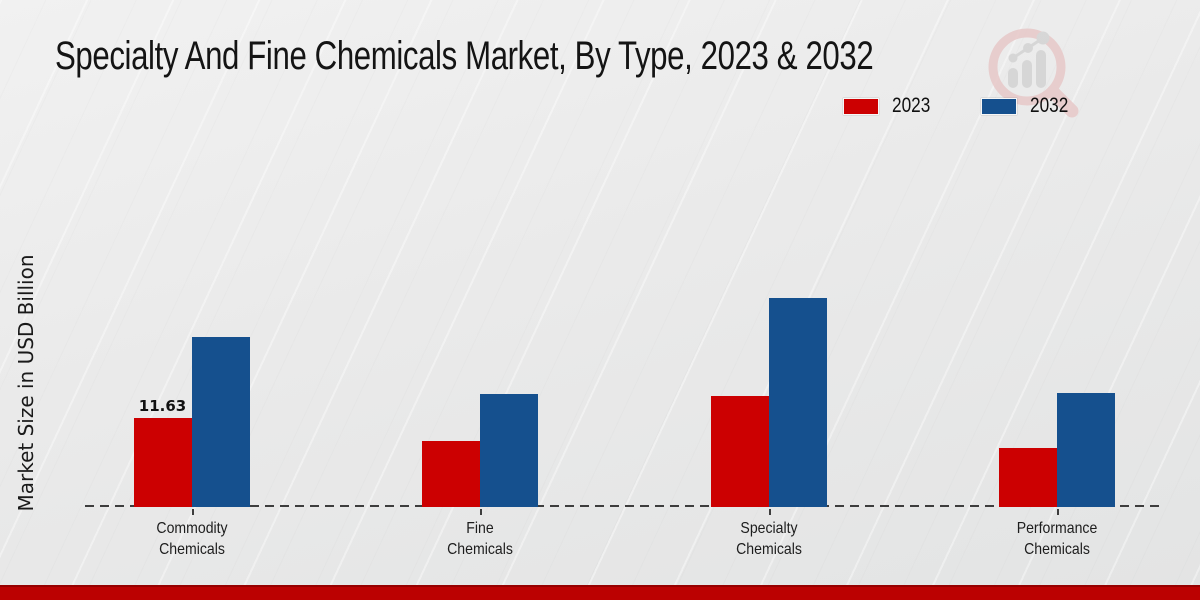  I want to click on bar-pair: 11.63, so click(191, 422).